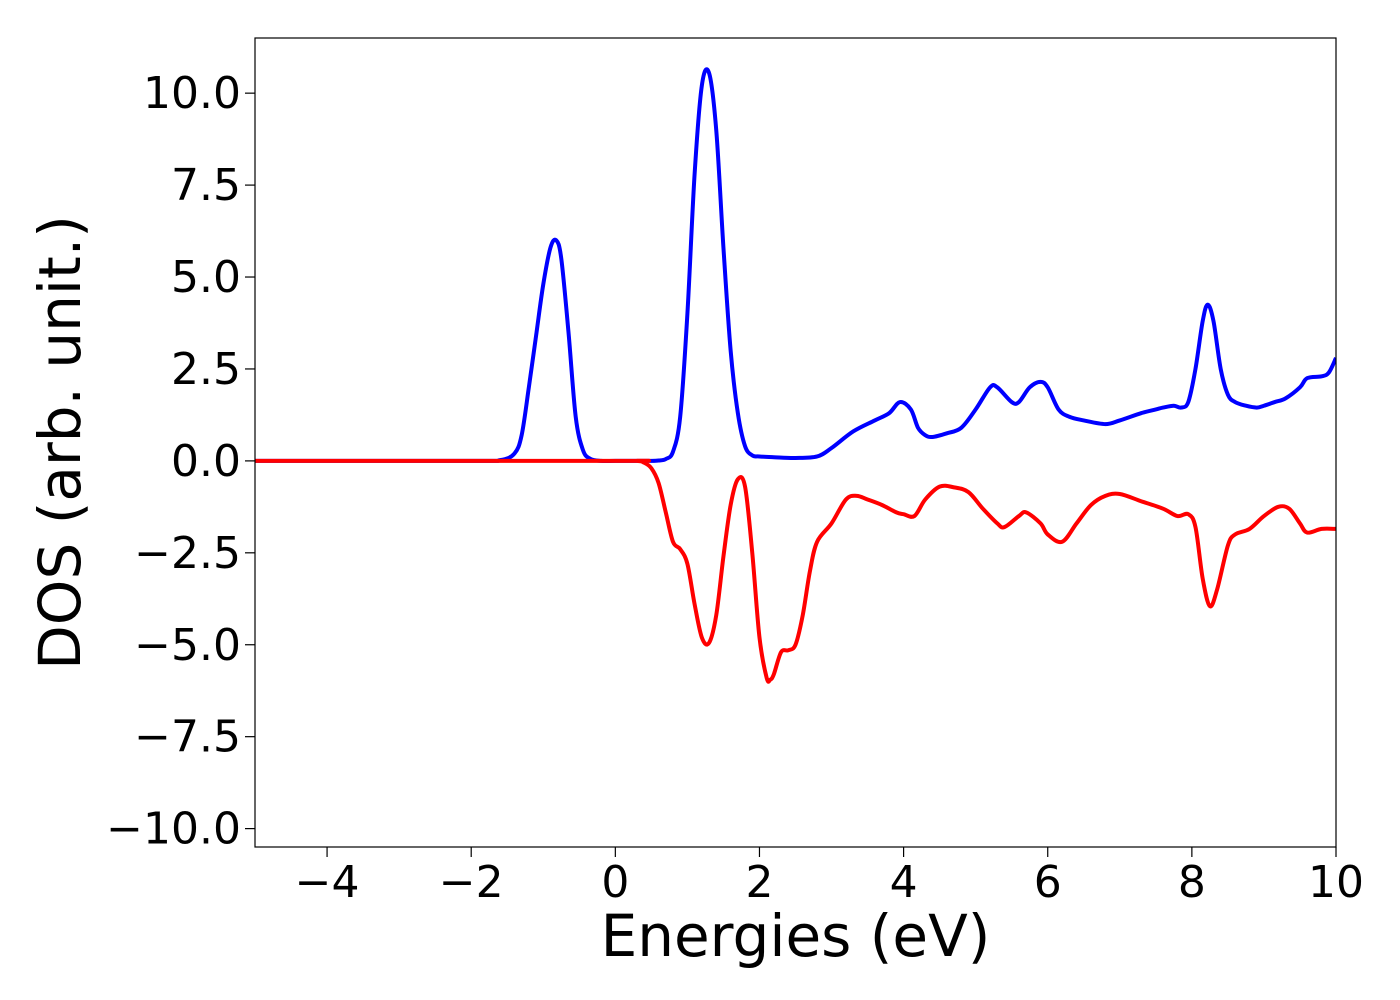  I want to click on y-tick-label: −10.0, so click(173, 829).